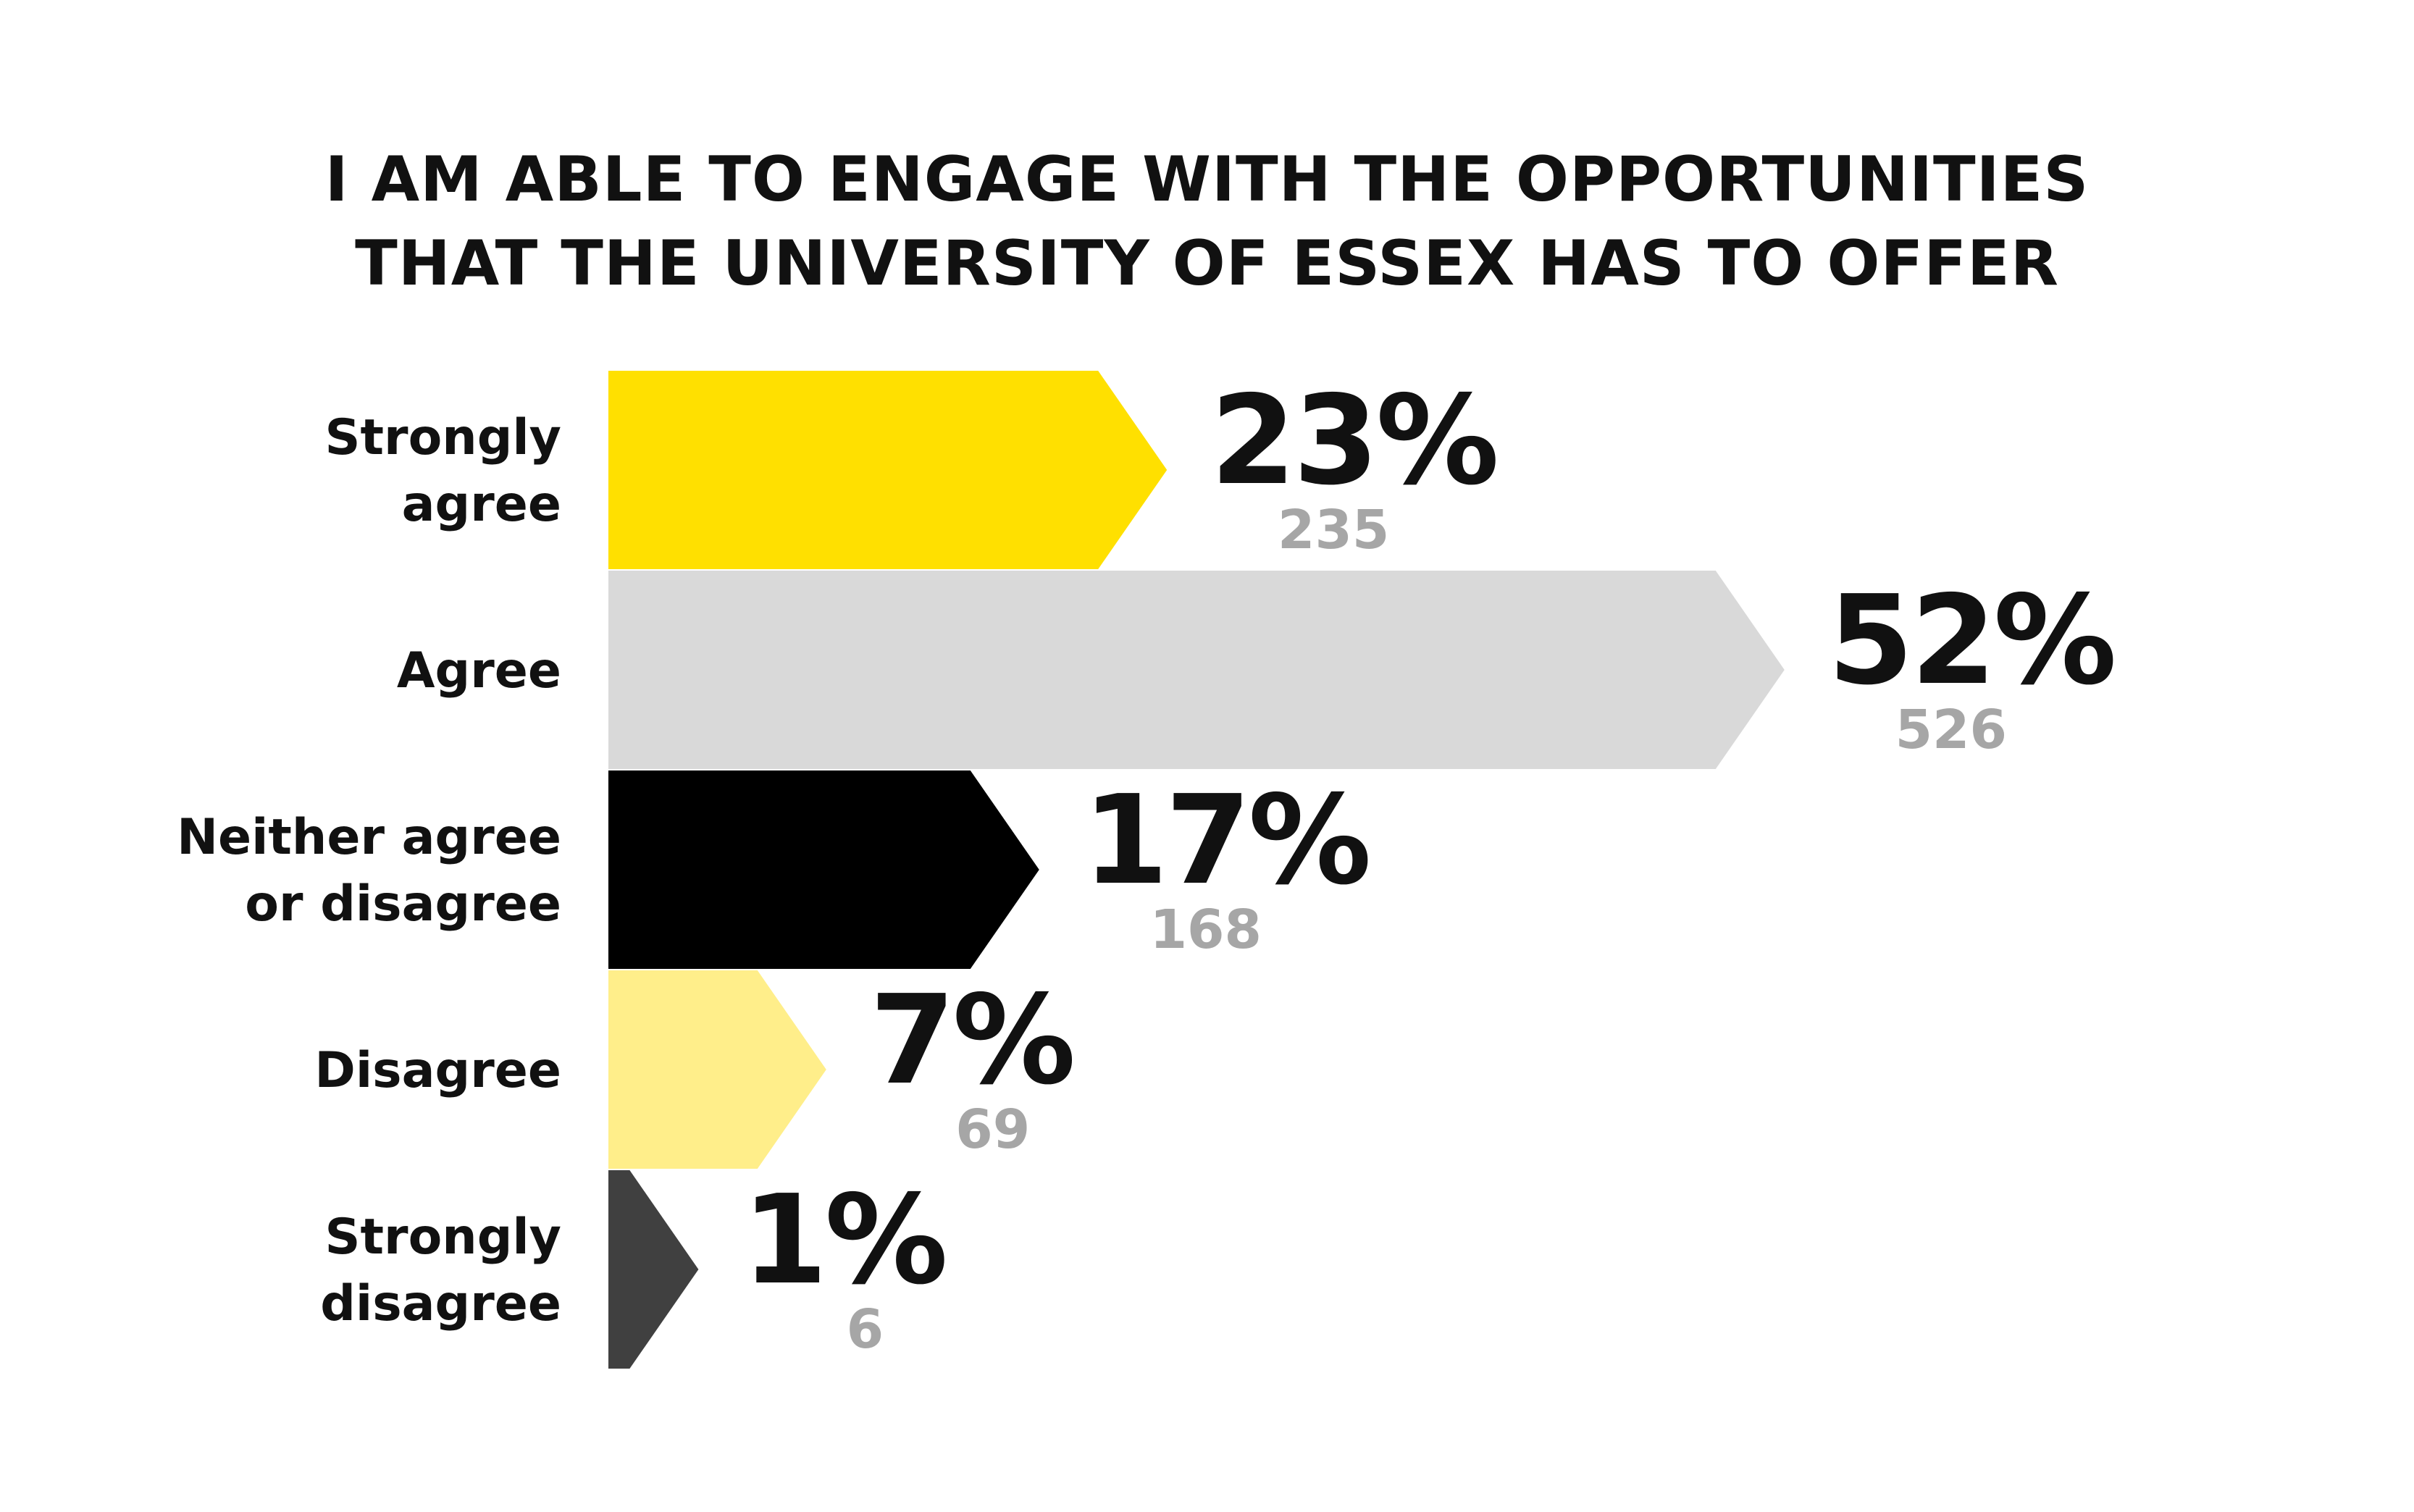 The width and height of the screenshot is (2414, 1512). Describe the element at coordinates (1353, 441) in the screenshot. I see `value-label-0: 23%` at that location.